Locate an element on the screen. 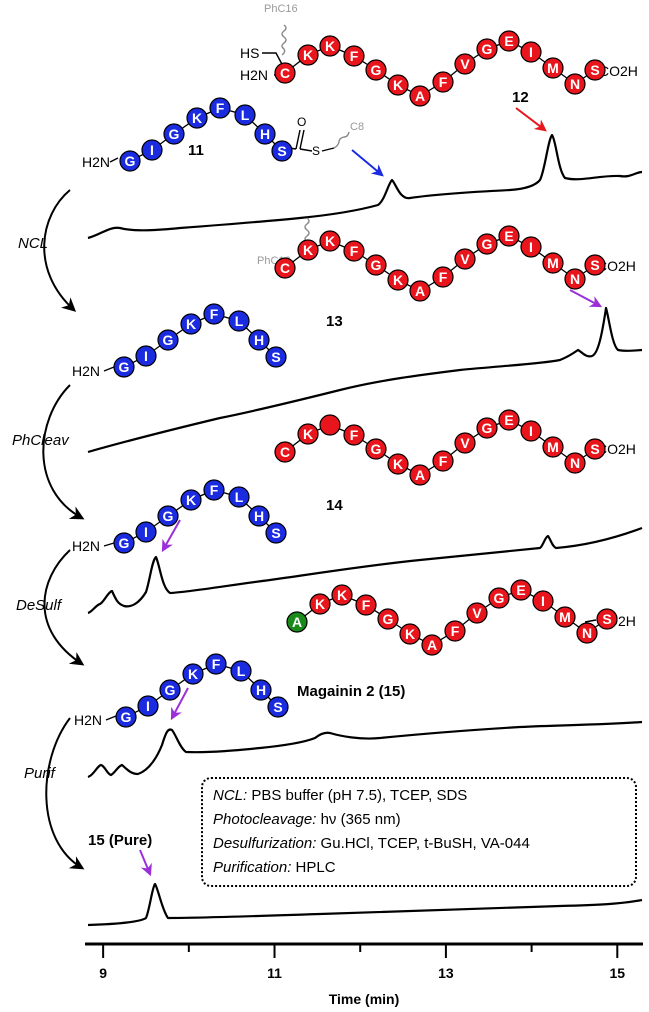  step-arrow-purif is located at coordinates (65, 793).